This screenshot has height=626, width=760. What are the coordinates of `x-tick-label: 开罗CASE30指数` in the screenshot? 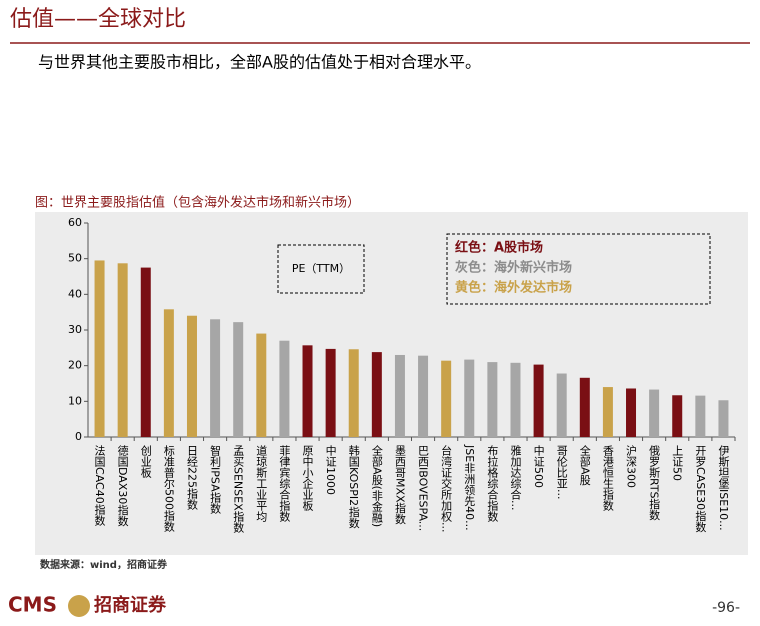 It's located at (700, 489).